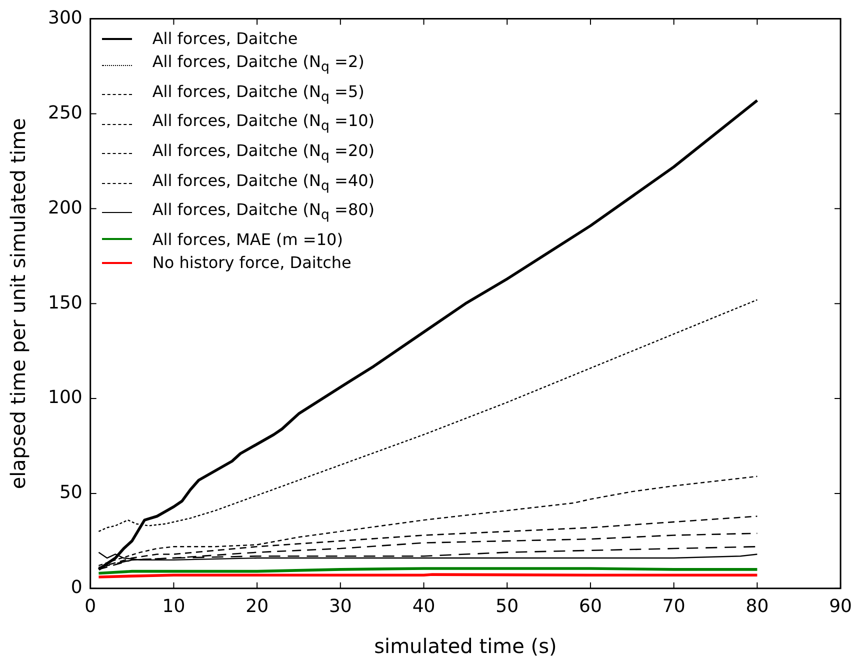 The width and height of the screenshot is (860, 668). I want to click on y-axis-title: elapsed time per unit simulated time, so click(18, 304).